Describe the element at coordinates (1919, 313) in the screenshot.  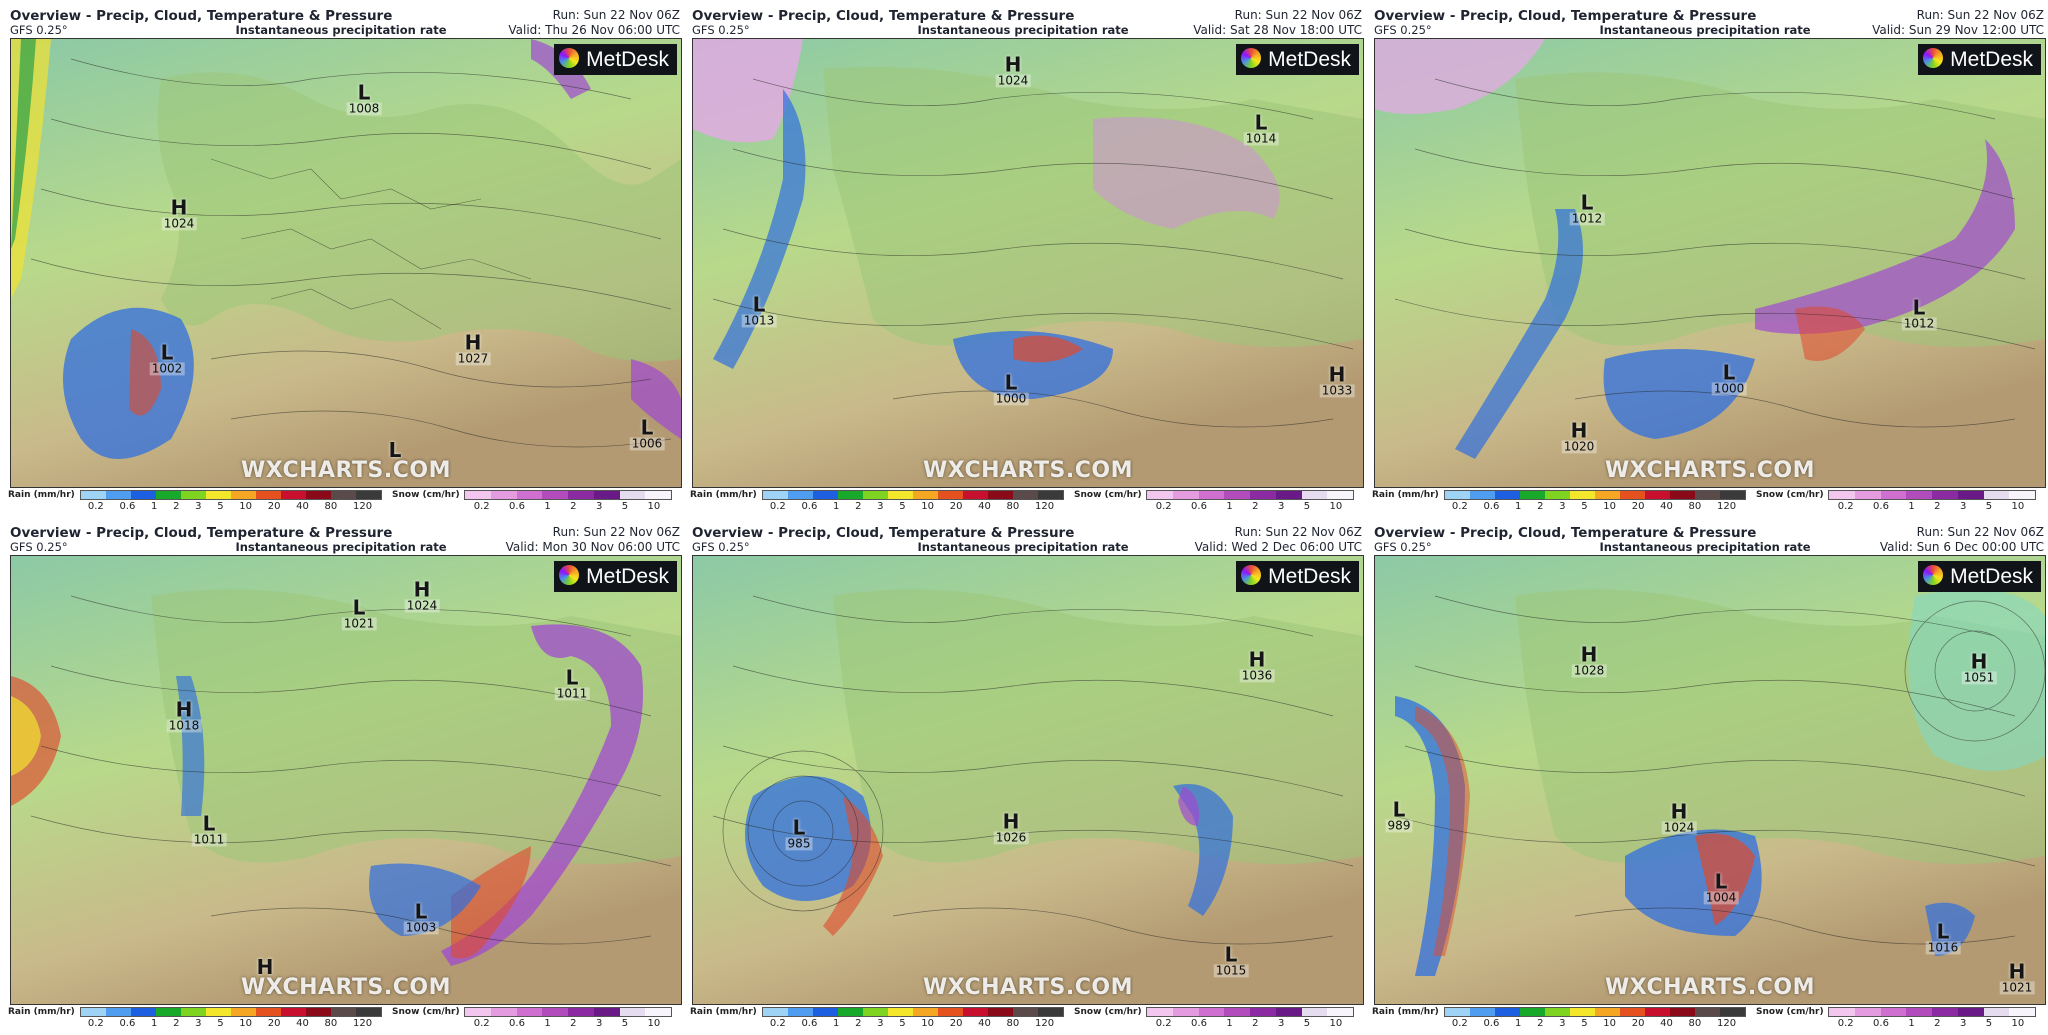
I see `pressure-system: L 1012` at that location.